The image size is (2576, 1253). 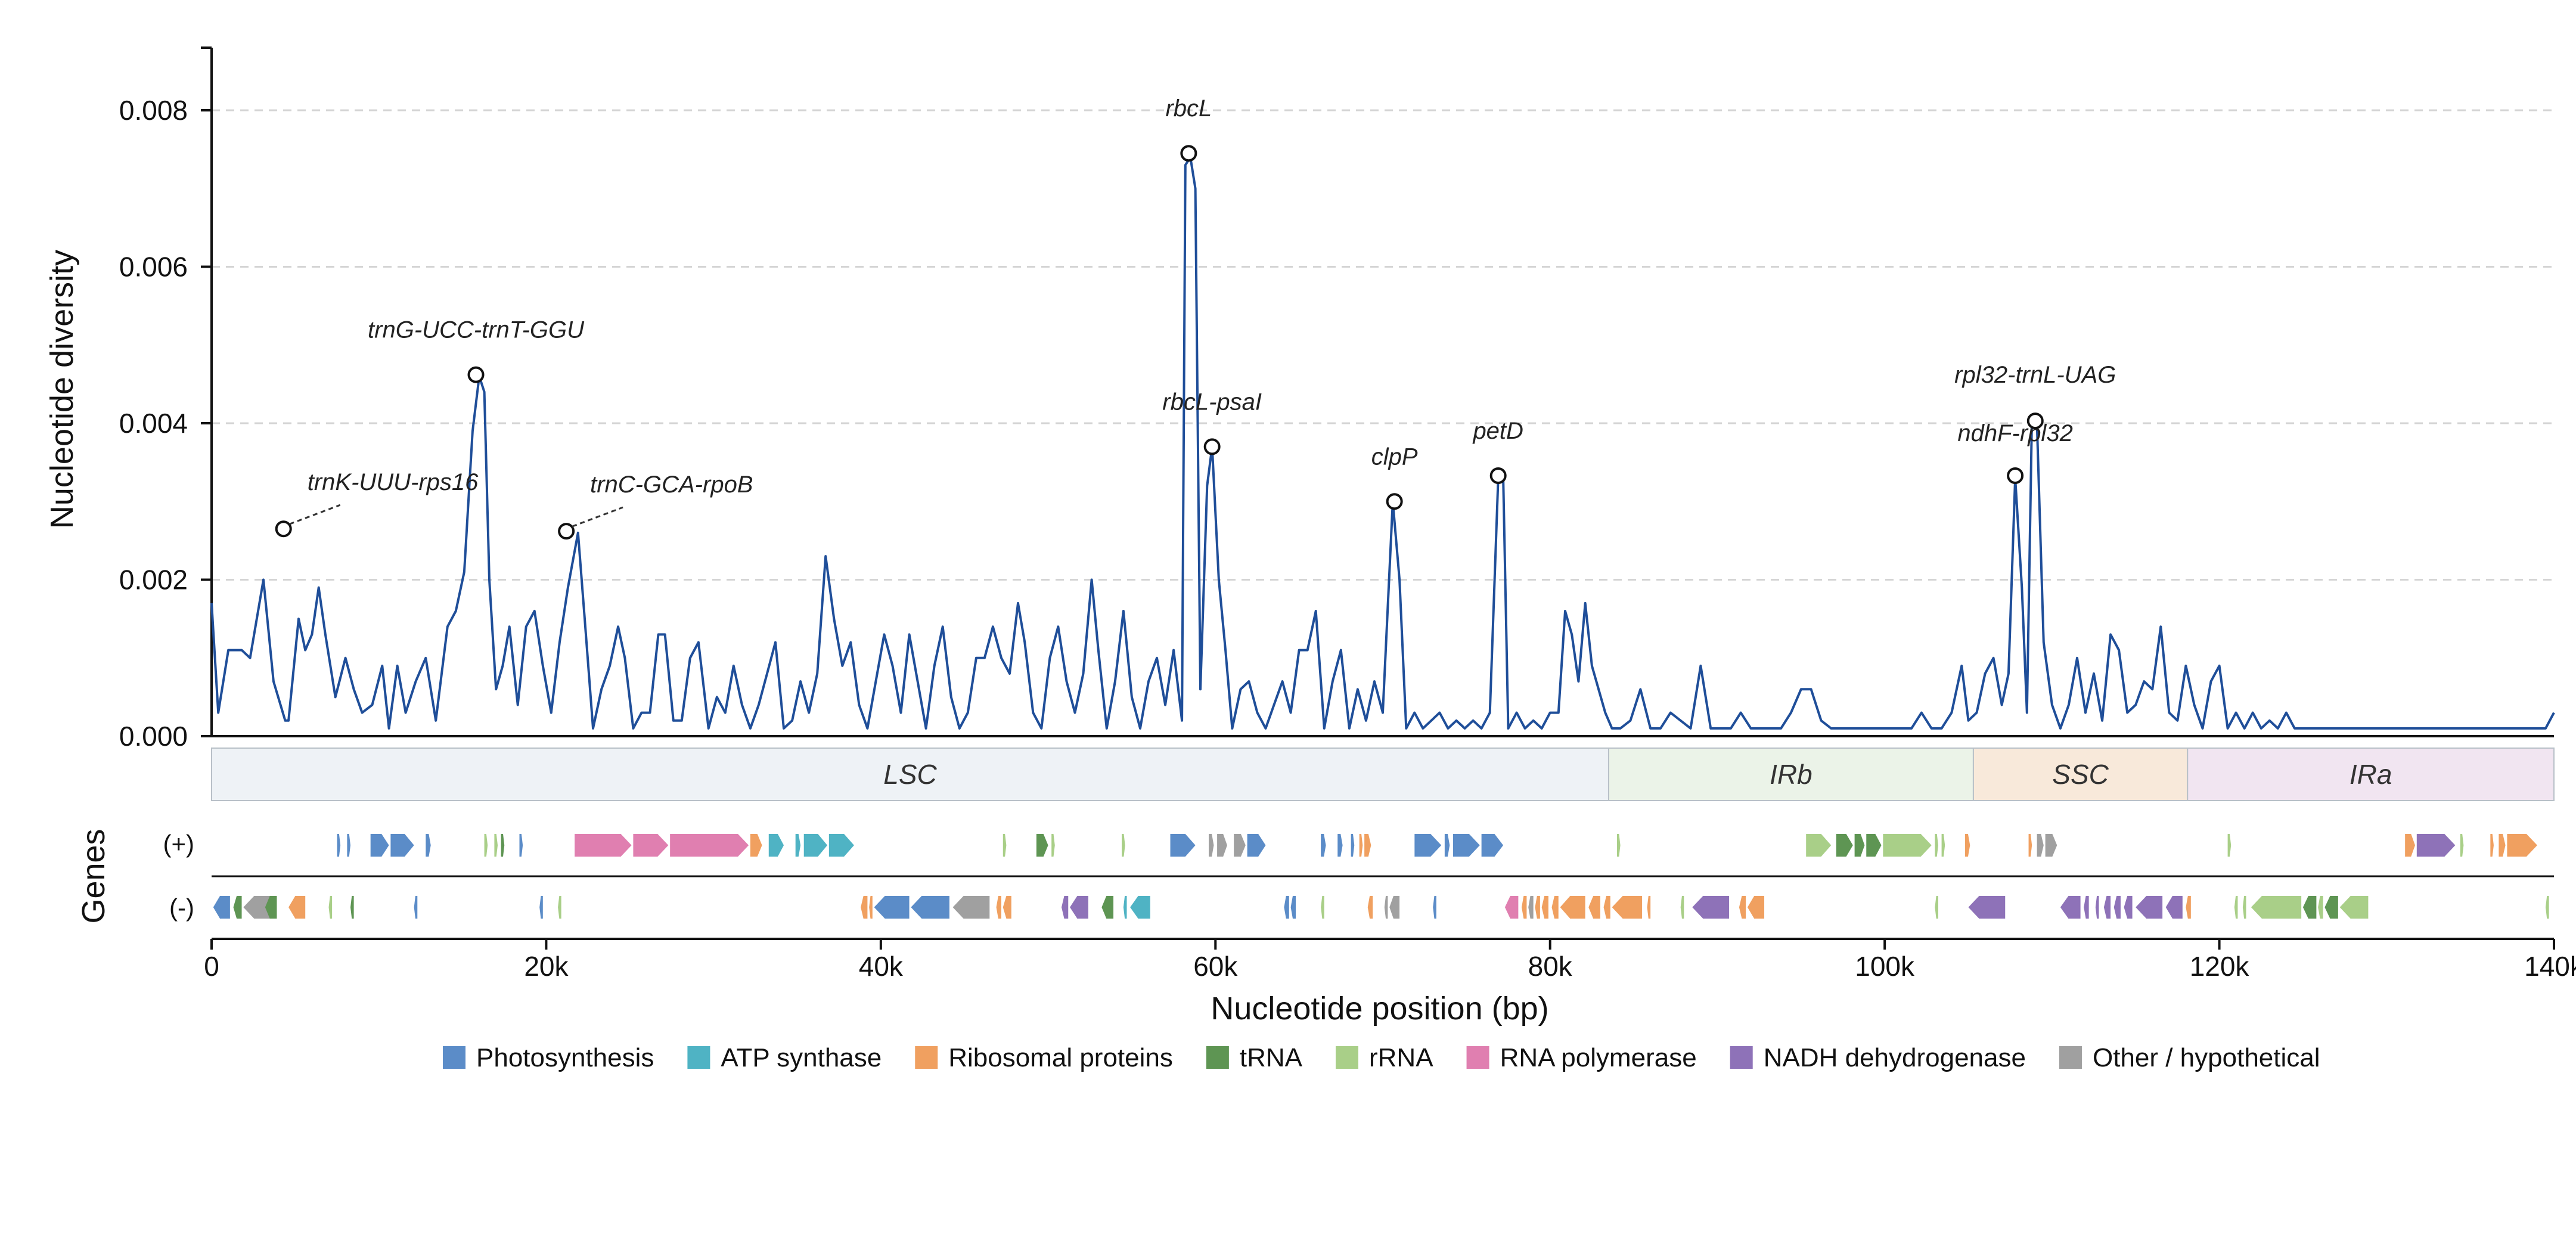 What do you see at coordinates (153, 110) in the screenshot?
I see `y-tick-label: 0.008` at bounding box center [153, 110].